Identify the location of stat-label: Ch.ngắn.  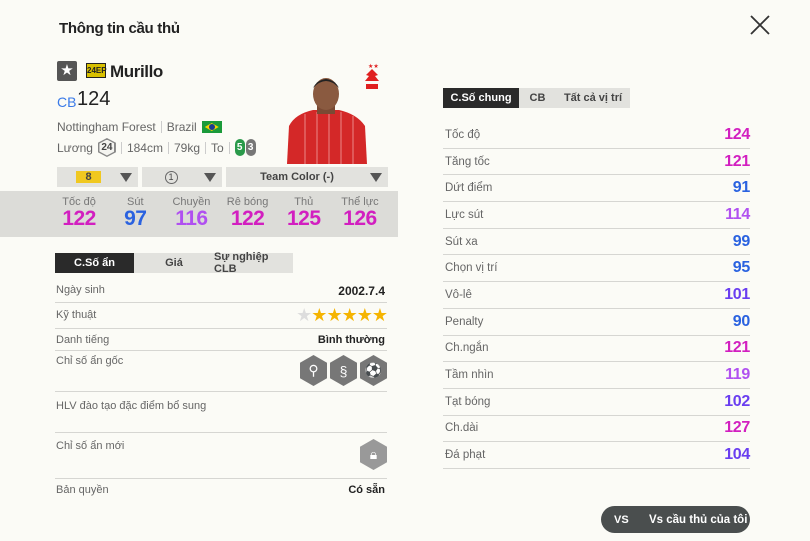
(467, 348).